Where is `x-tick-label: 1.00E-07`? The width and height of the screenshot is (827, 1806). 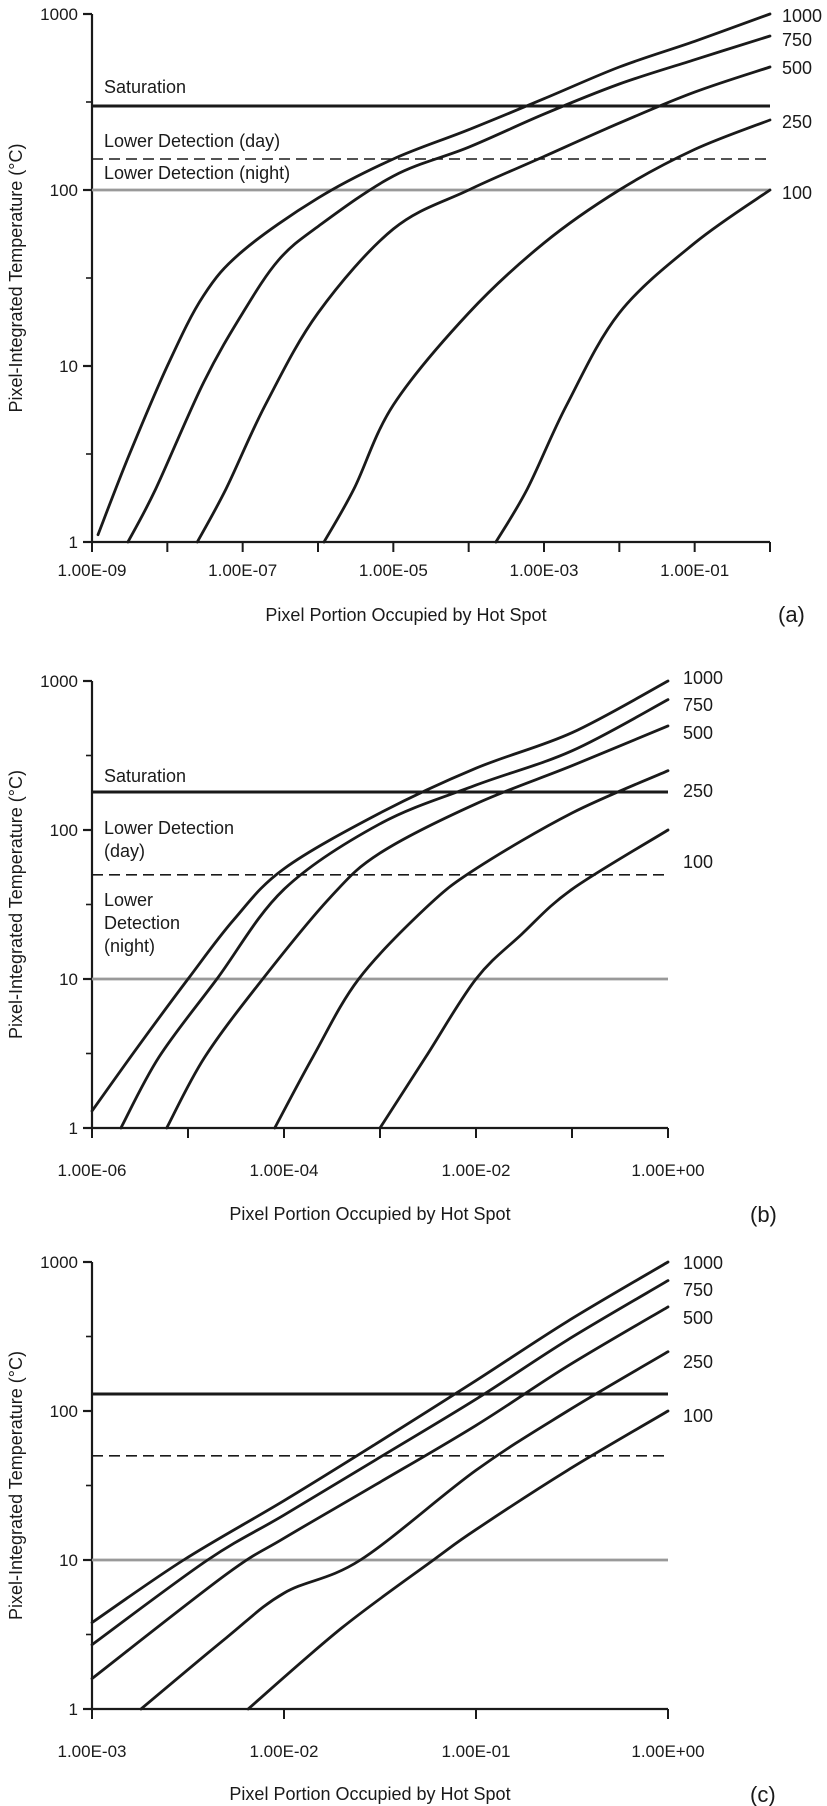 x-tick-label: 1.00E-07 is located at coordinates (242, 570).